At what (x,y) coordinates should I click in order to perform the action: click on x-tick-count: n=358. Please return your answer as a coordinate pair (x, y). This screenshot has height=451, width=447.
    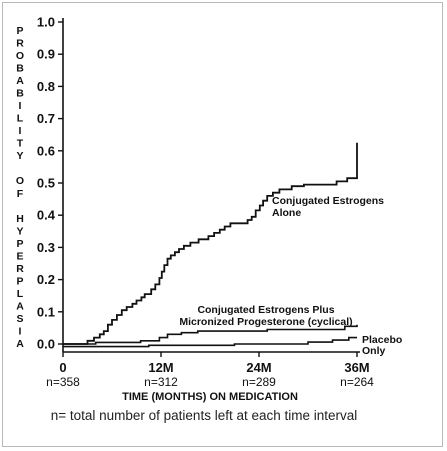
    Looking at the image, I should click on (63, 382).